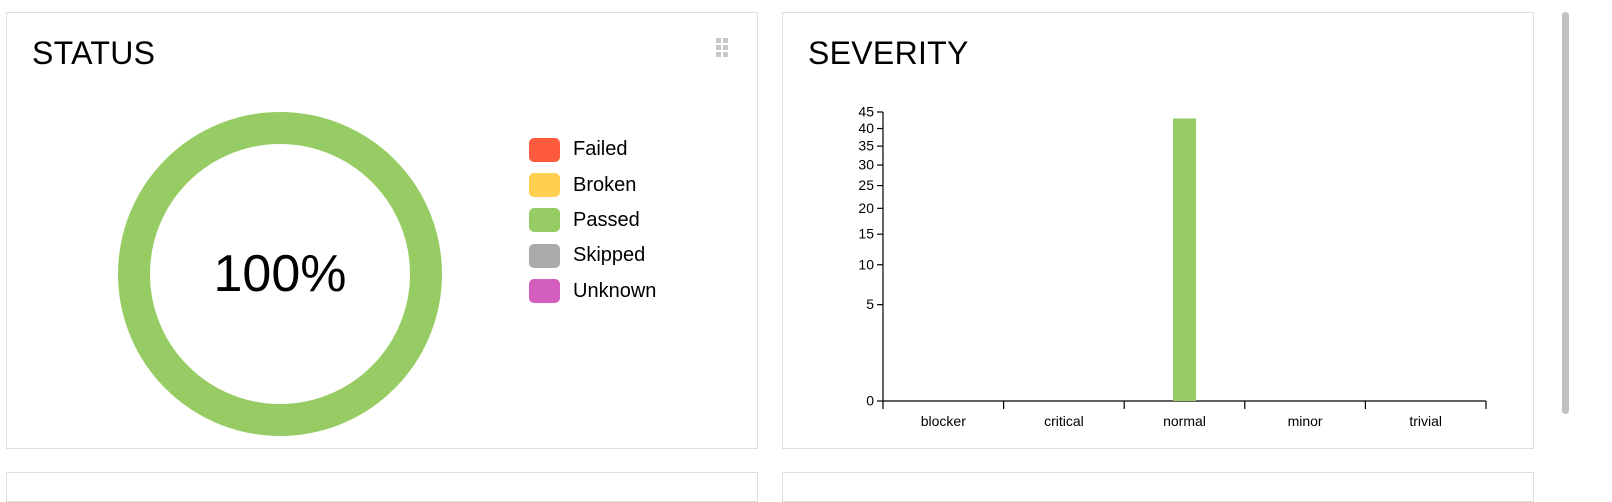 Image resolution: width=1612 pixels, height=502 pixels. What do you see at coordinates (888, 53) in the screenshot?
I see `widget-title-severity: SEVERITY` at bounding box center [888, 53].